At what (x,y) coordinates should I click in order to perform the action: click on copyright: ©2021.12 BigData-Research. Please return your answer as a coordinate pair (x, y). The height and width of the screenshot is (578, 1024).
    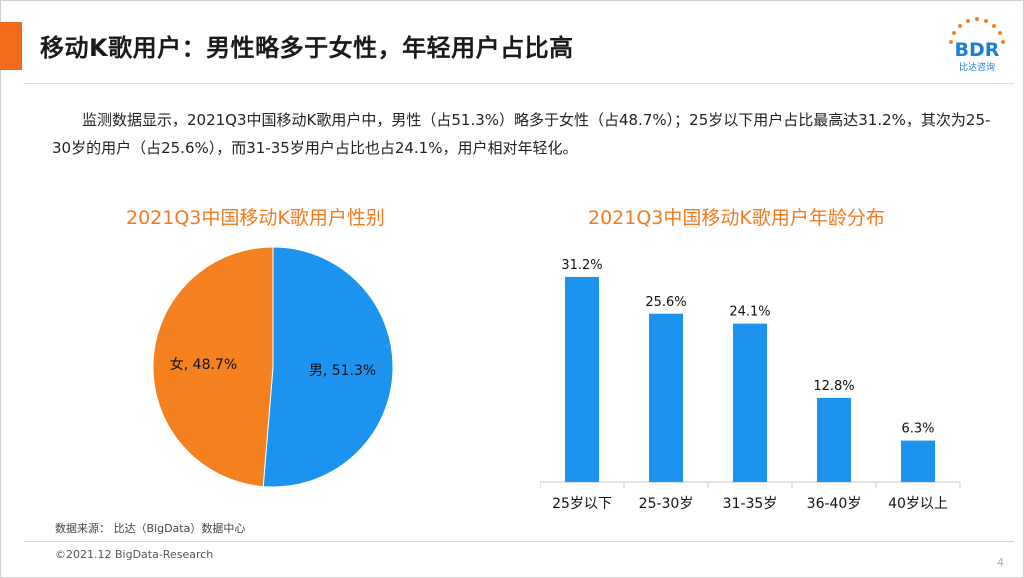
    Looking at the image, I should click on (134, 554).